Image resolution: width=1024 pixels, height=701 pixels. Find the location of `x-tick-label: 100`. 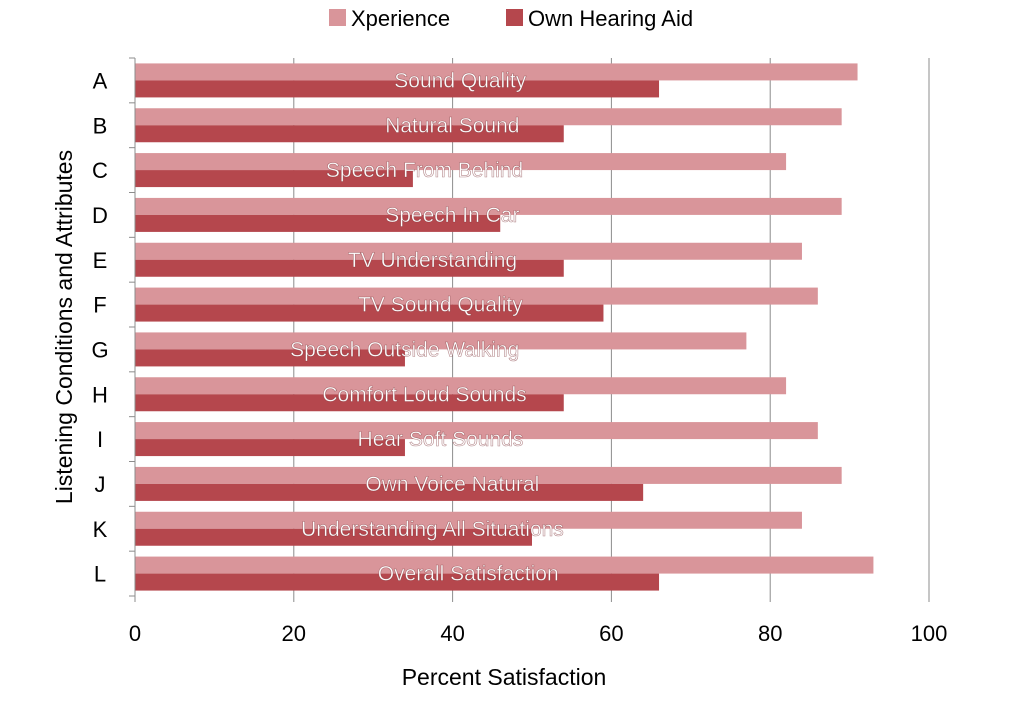

x-tick-label: 100 is located at coordinates (929, 633).